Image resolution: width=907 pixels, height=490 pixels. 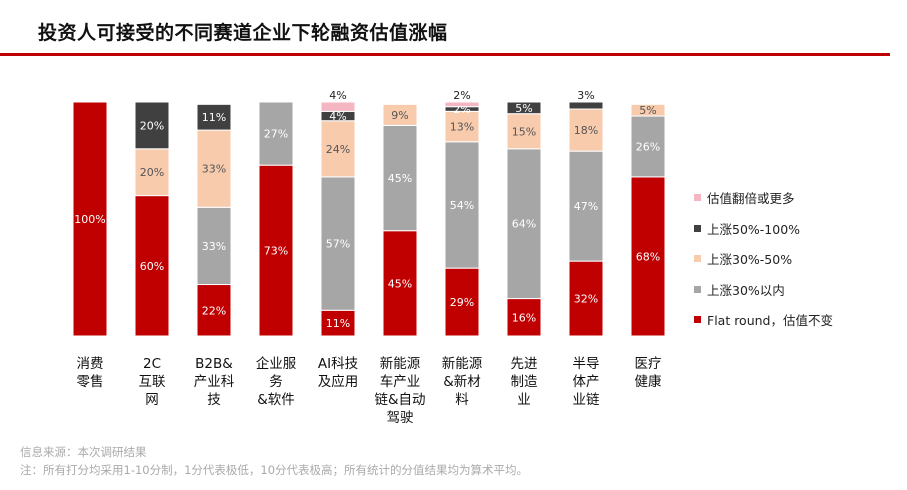 I want to click on chart-title: 投资人可接受的不同赛道企业下轮融资估值涨幅, so click(x=243, y=33).